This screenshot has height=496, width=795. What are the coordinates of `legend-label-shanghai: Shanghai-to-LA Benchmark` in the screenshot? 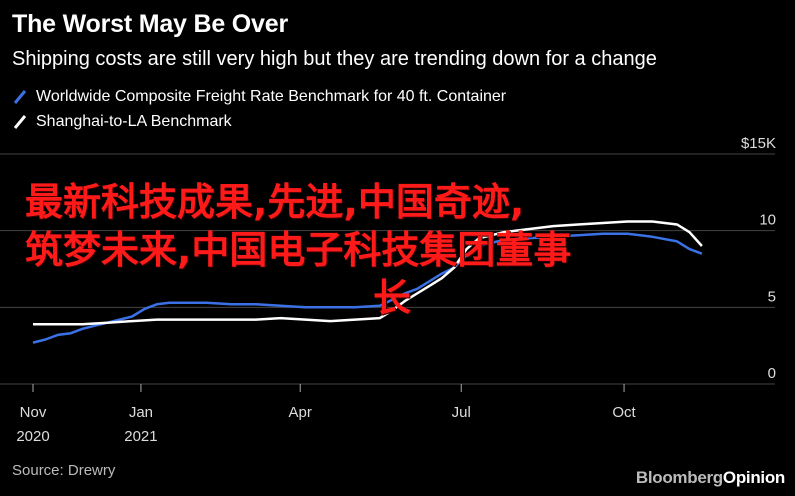 It's located at (134, 121).